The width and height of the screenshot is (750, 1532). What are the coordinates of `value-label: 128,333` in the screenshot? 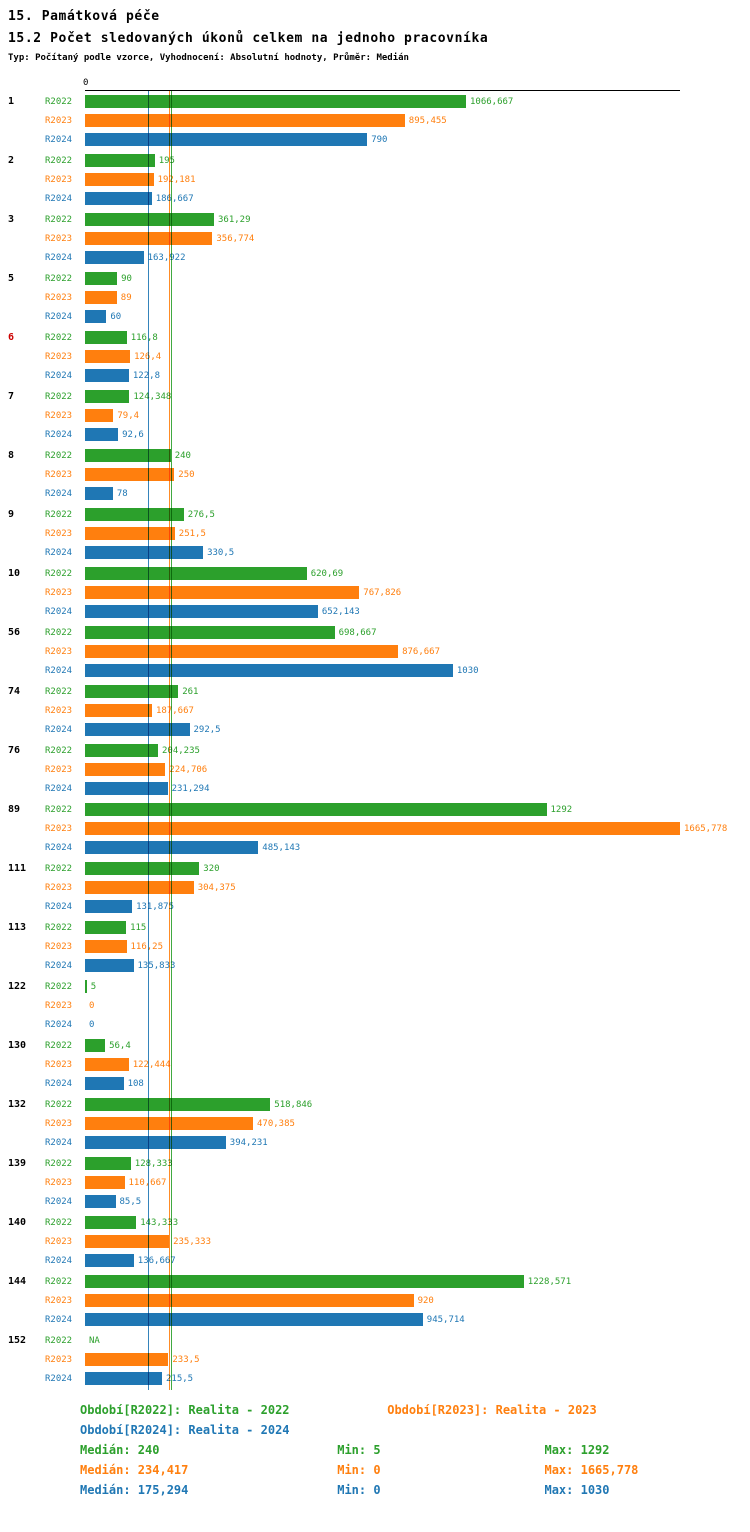 It's located at (153, 1163).